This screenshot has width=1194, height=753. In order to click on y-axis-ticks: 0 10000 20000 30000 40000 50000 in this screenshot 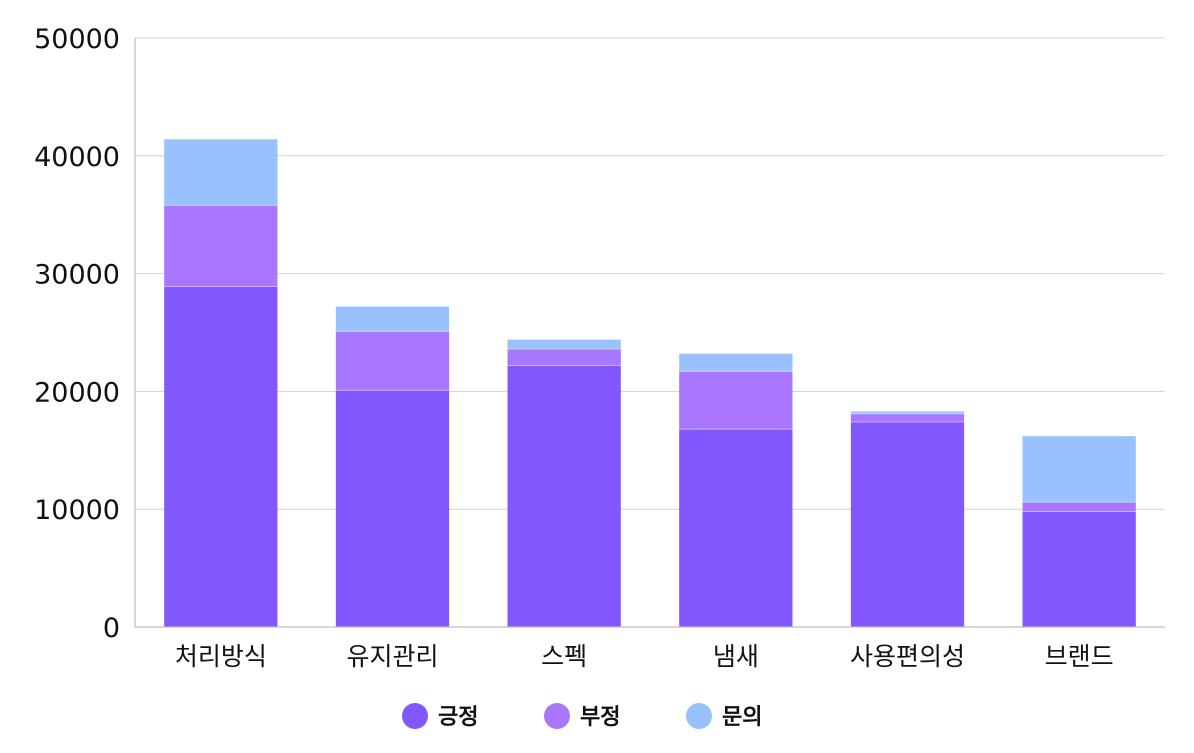, I will do `click(77, 334)`.